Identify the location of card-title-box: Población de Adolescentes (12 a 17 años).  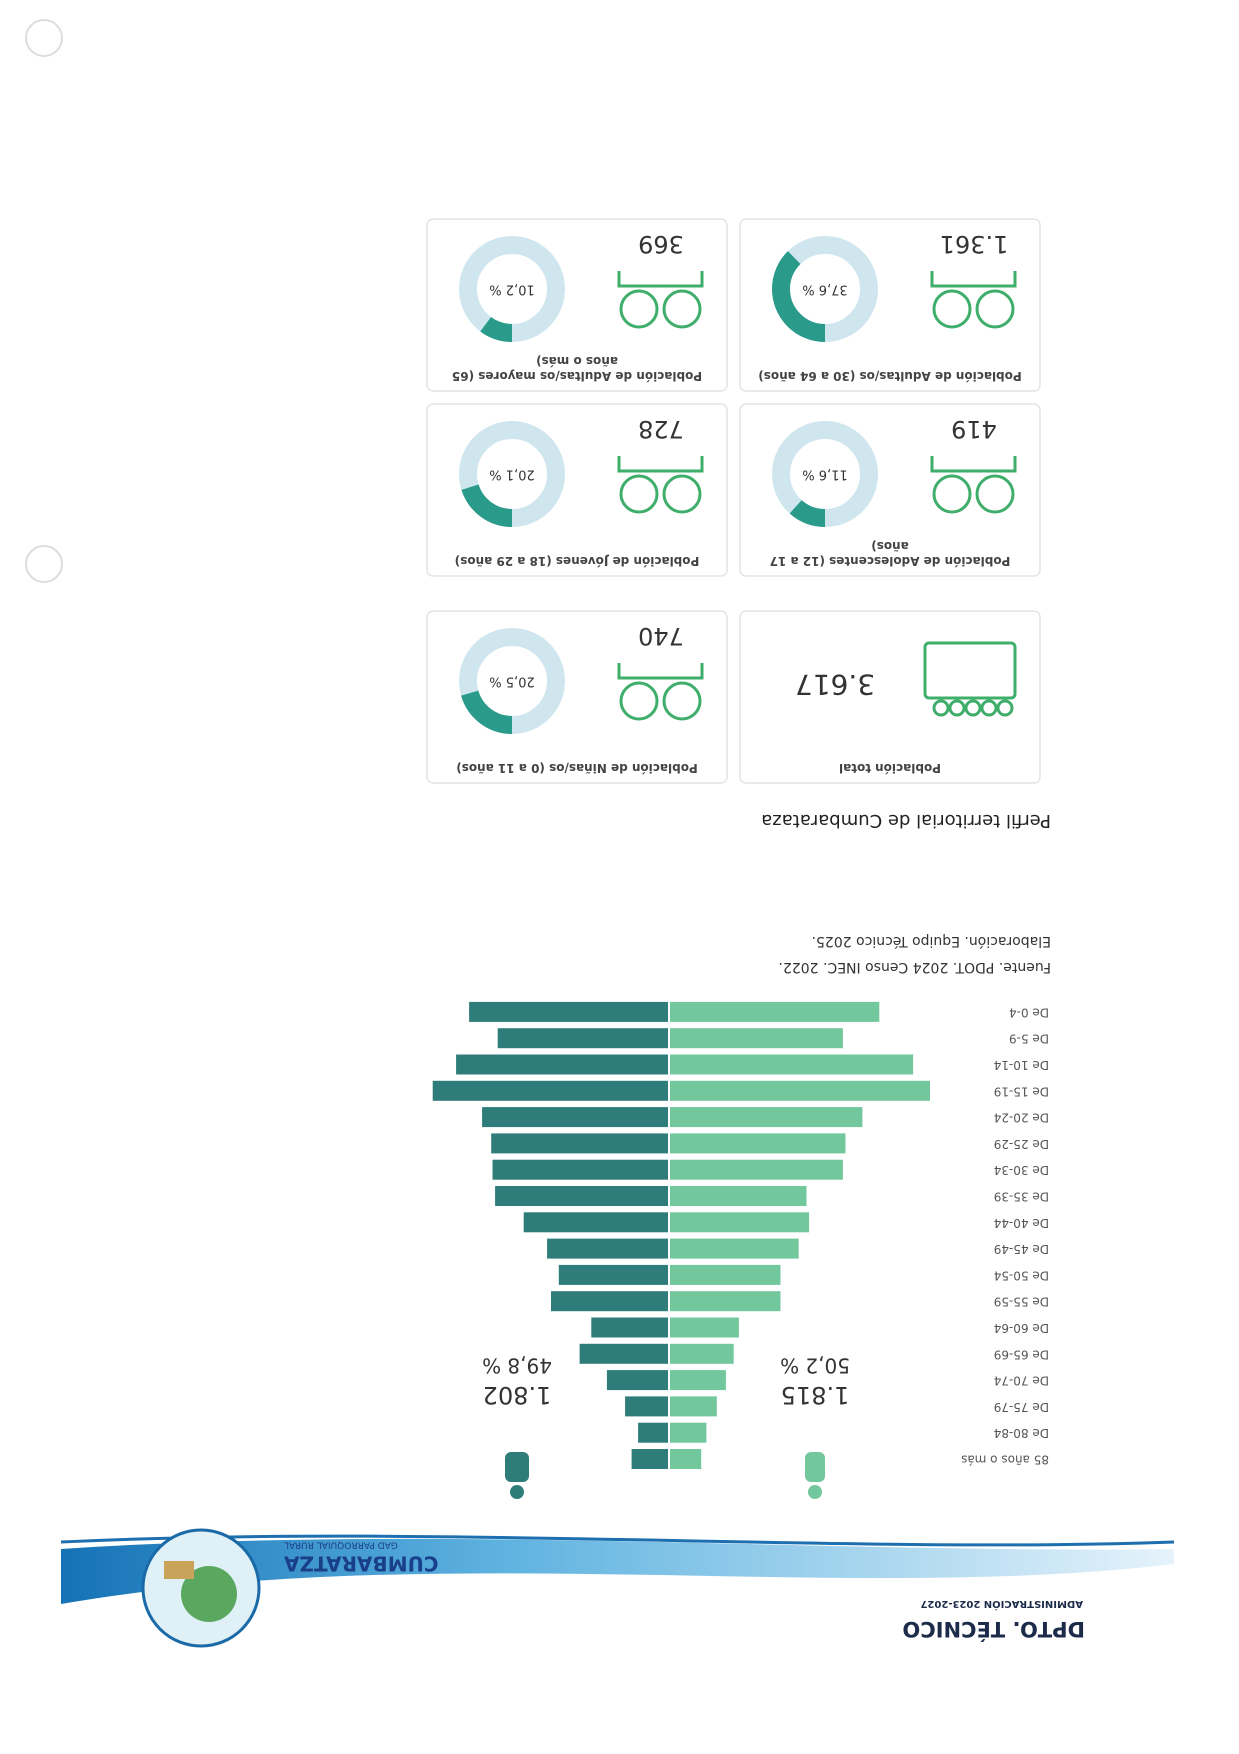
(890, 553).